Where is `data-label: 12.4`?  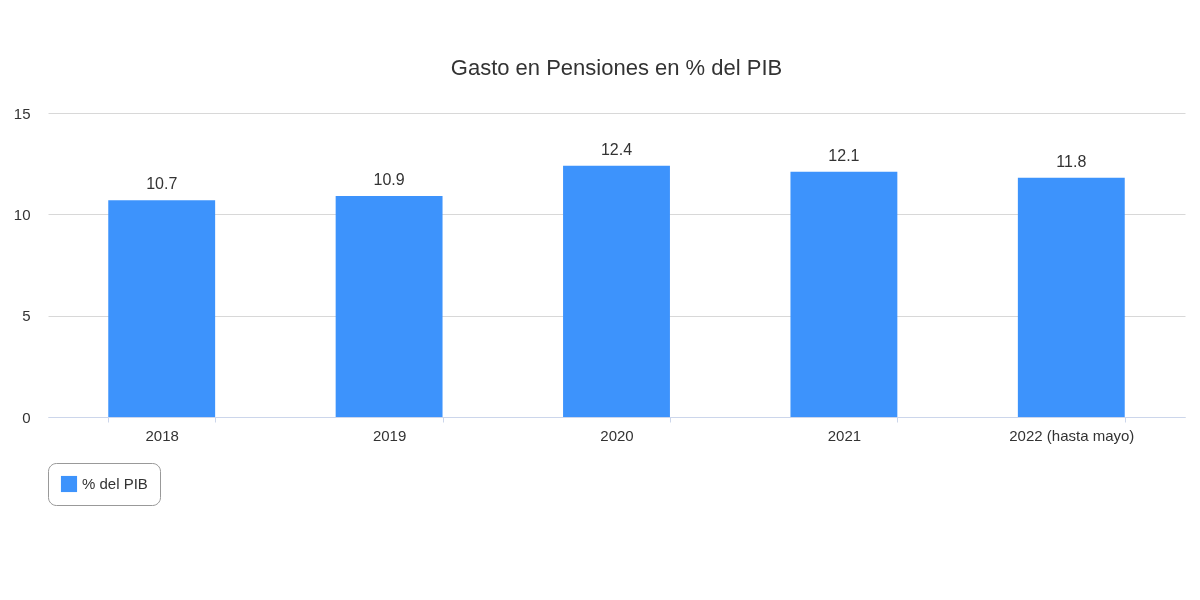 data-label: 12.4 is located at coordinates (616, 149).